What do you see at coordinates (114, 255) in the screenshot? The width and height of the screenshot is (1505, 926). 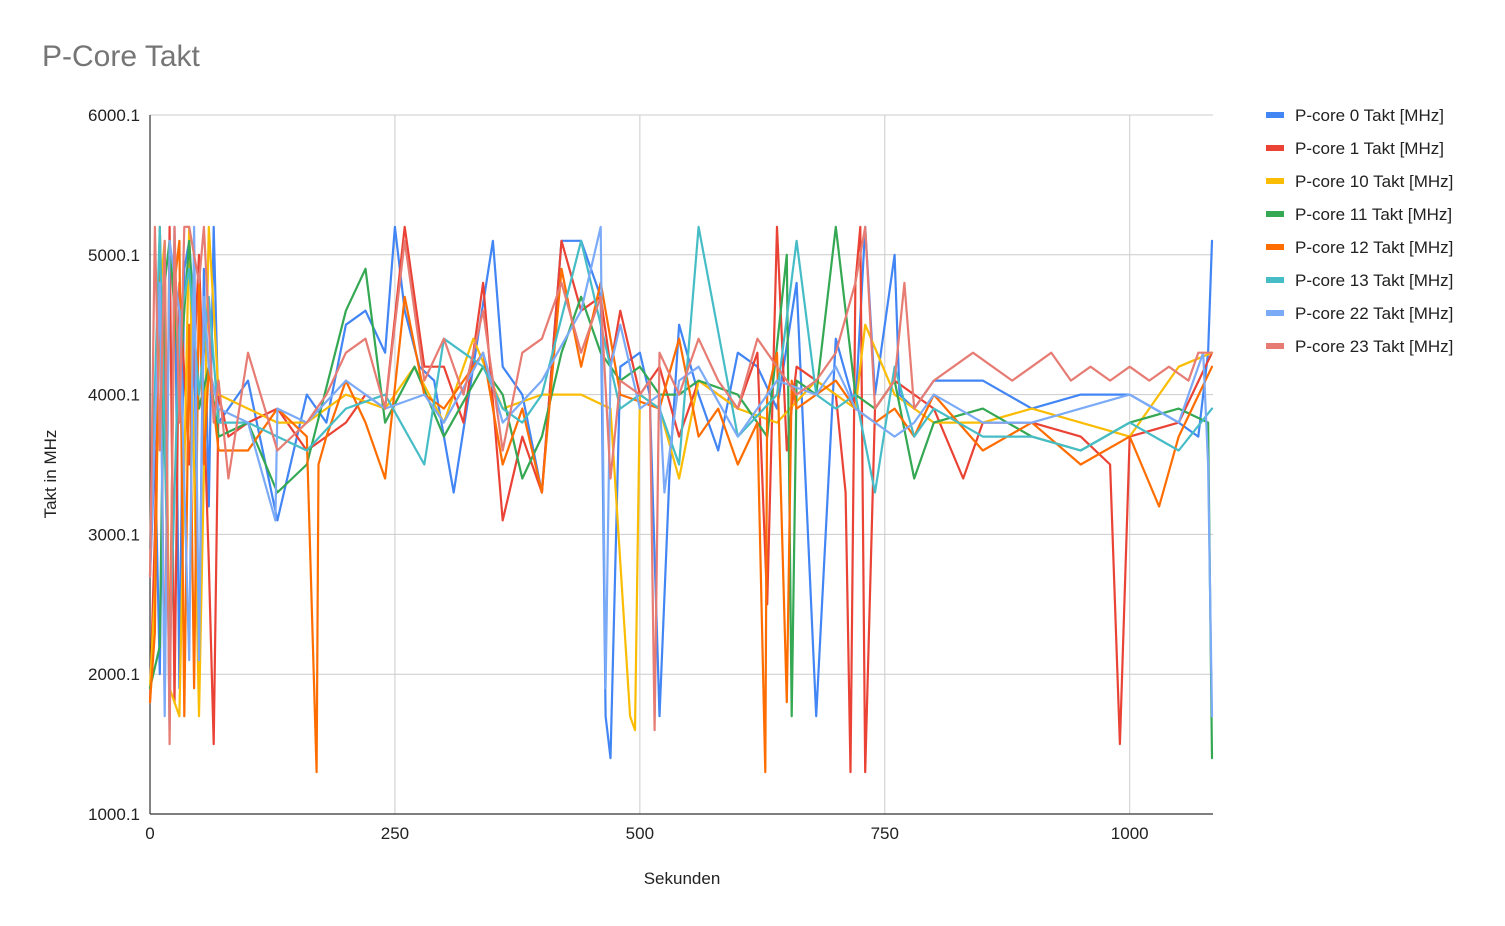 I see `y-tick-label: 5000.1` at bounding box center [114, 255].